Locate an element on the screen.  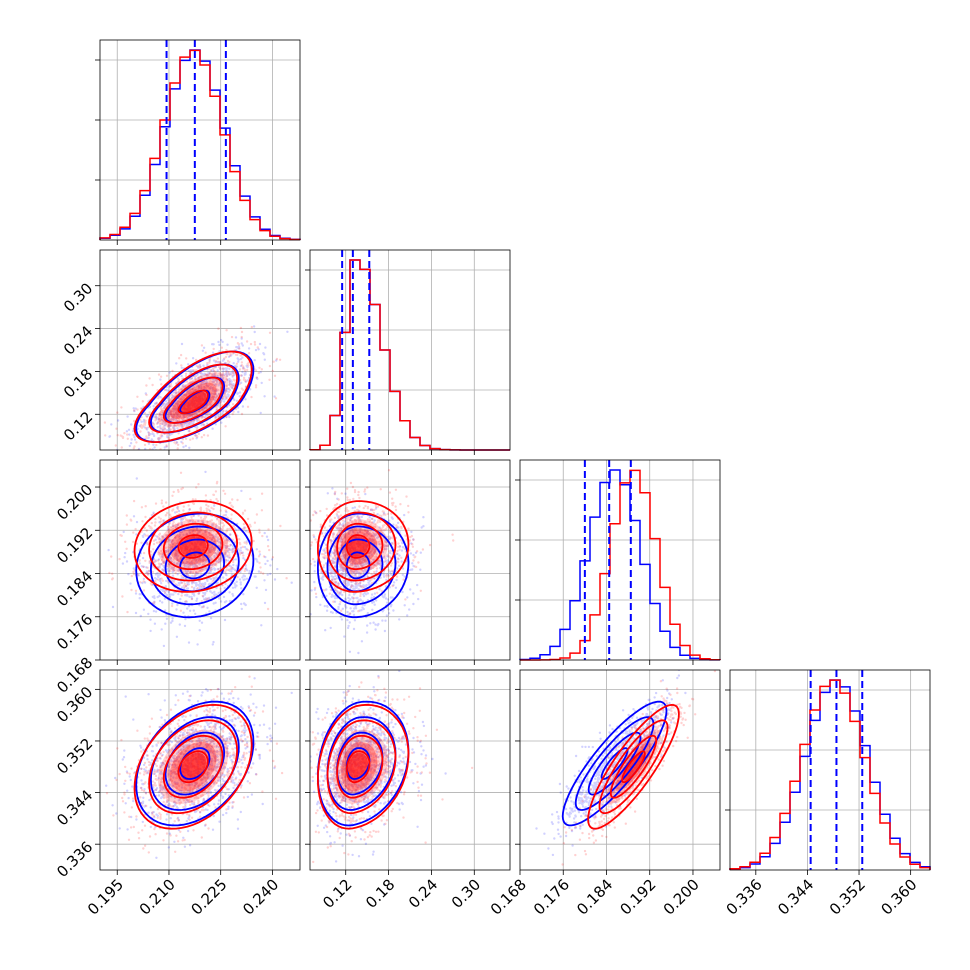
y-tick-label-p2: 0.192 is located at coordinates (74, 545).